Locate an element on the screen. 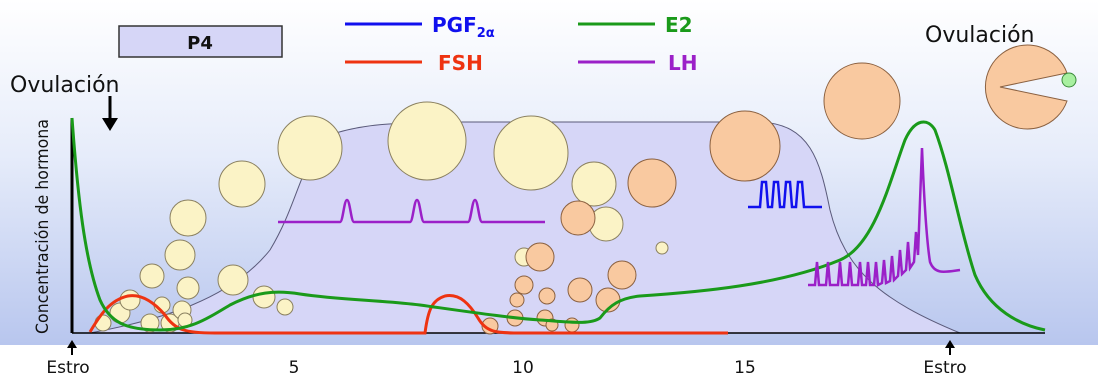 This screenshot has height=383, width=1098. tick-label-15: 15 is located at coordinates (745, 368).